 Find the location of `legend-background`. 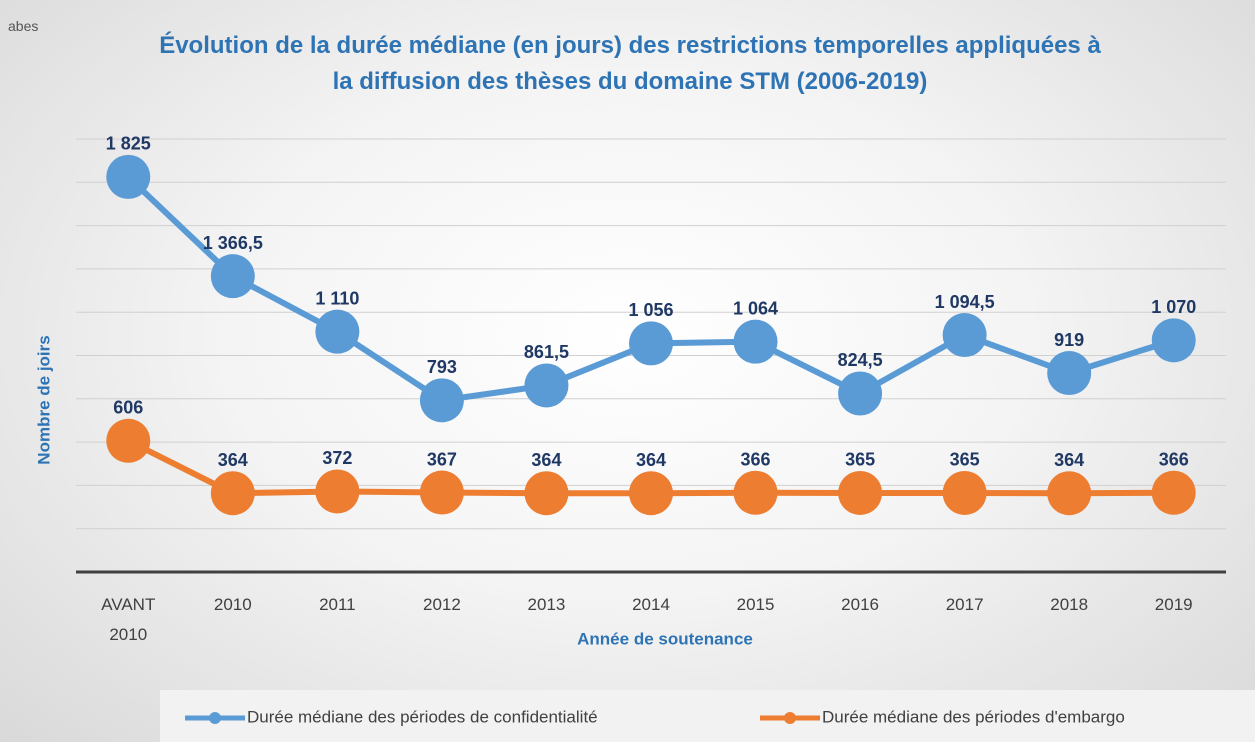

legend-background is located at coordinates (707, 716).